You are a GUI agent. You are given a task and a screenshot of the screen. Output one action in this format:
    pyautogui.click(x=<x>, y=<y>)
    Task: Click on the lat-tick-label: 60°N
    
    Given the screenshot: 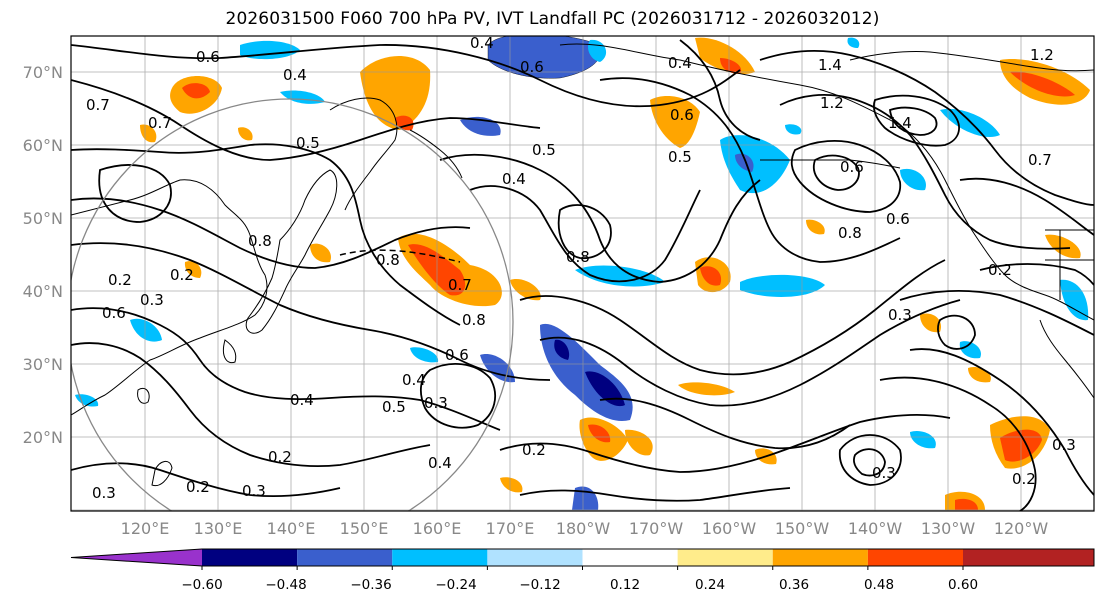 What is the action you would take?
    pyautogui.click(x=43, y=145)
    